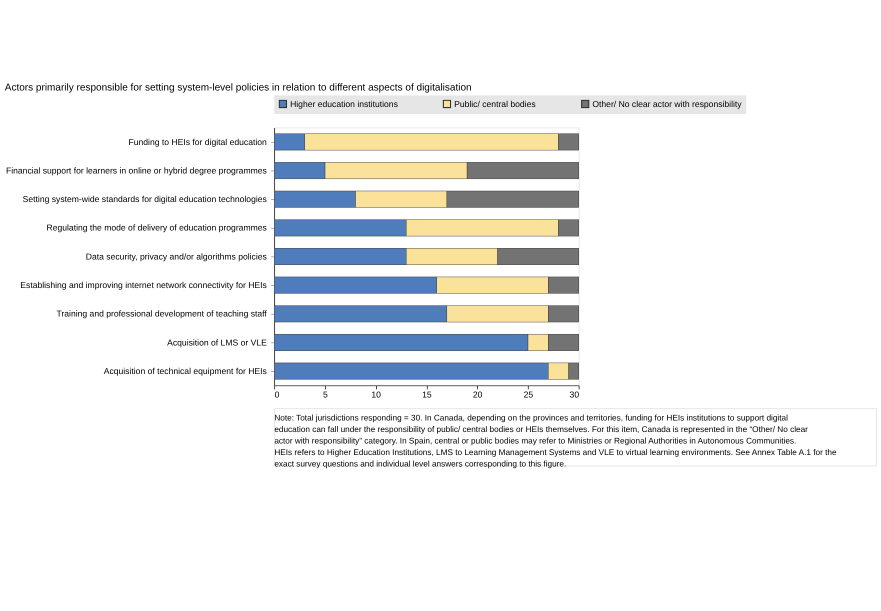 Image resolution: width=881 pixels, height=611 pixels. Describe the element at coordinates (575, 394) in the screenshot. I see `x-tick-label: 30` at that location.